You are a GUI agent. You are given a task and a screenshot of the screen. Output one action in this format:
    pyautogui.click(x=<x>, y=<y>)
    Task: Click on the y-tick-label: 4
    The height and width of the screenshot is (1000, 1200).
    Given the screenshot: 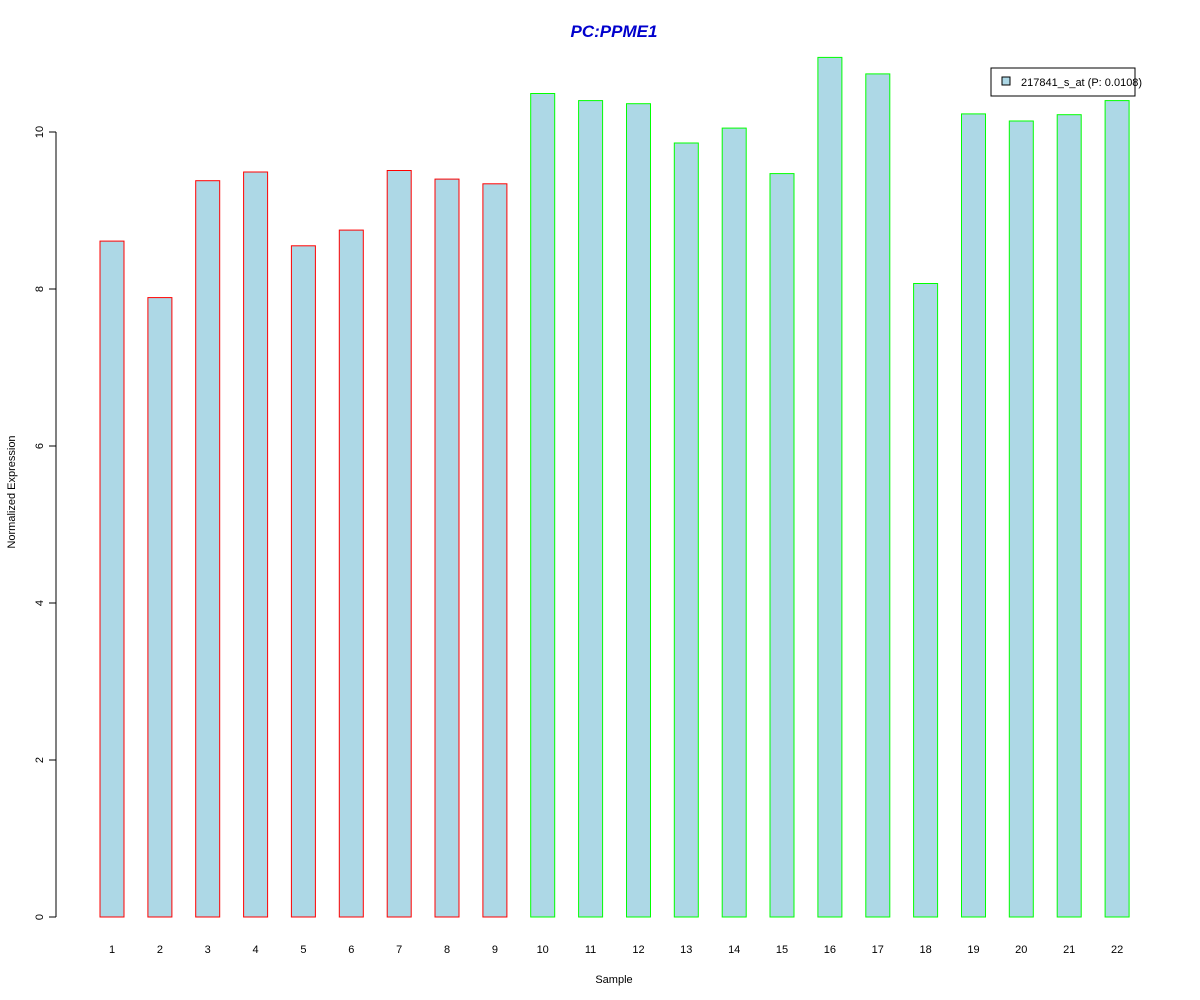 What is the action you would take?
    pyautogui.click(x=40, y=603)
    